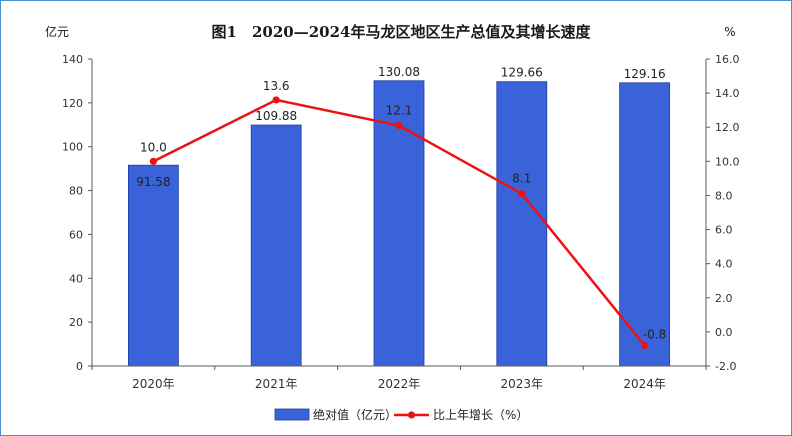  I want to click on right-tick-label: 14.0, so click(727, 93).